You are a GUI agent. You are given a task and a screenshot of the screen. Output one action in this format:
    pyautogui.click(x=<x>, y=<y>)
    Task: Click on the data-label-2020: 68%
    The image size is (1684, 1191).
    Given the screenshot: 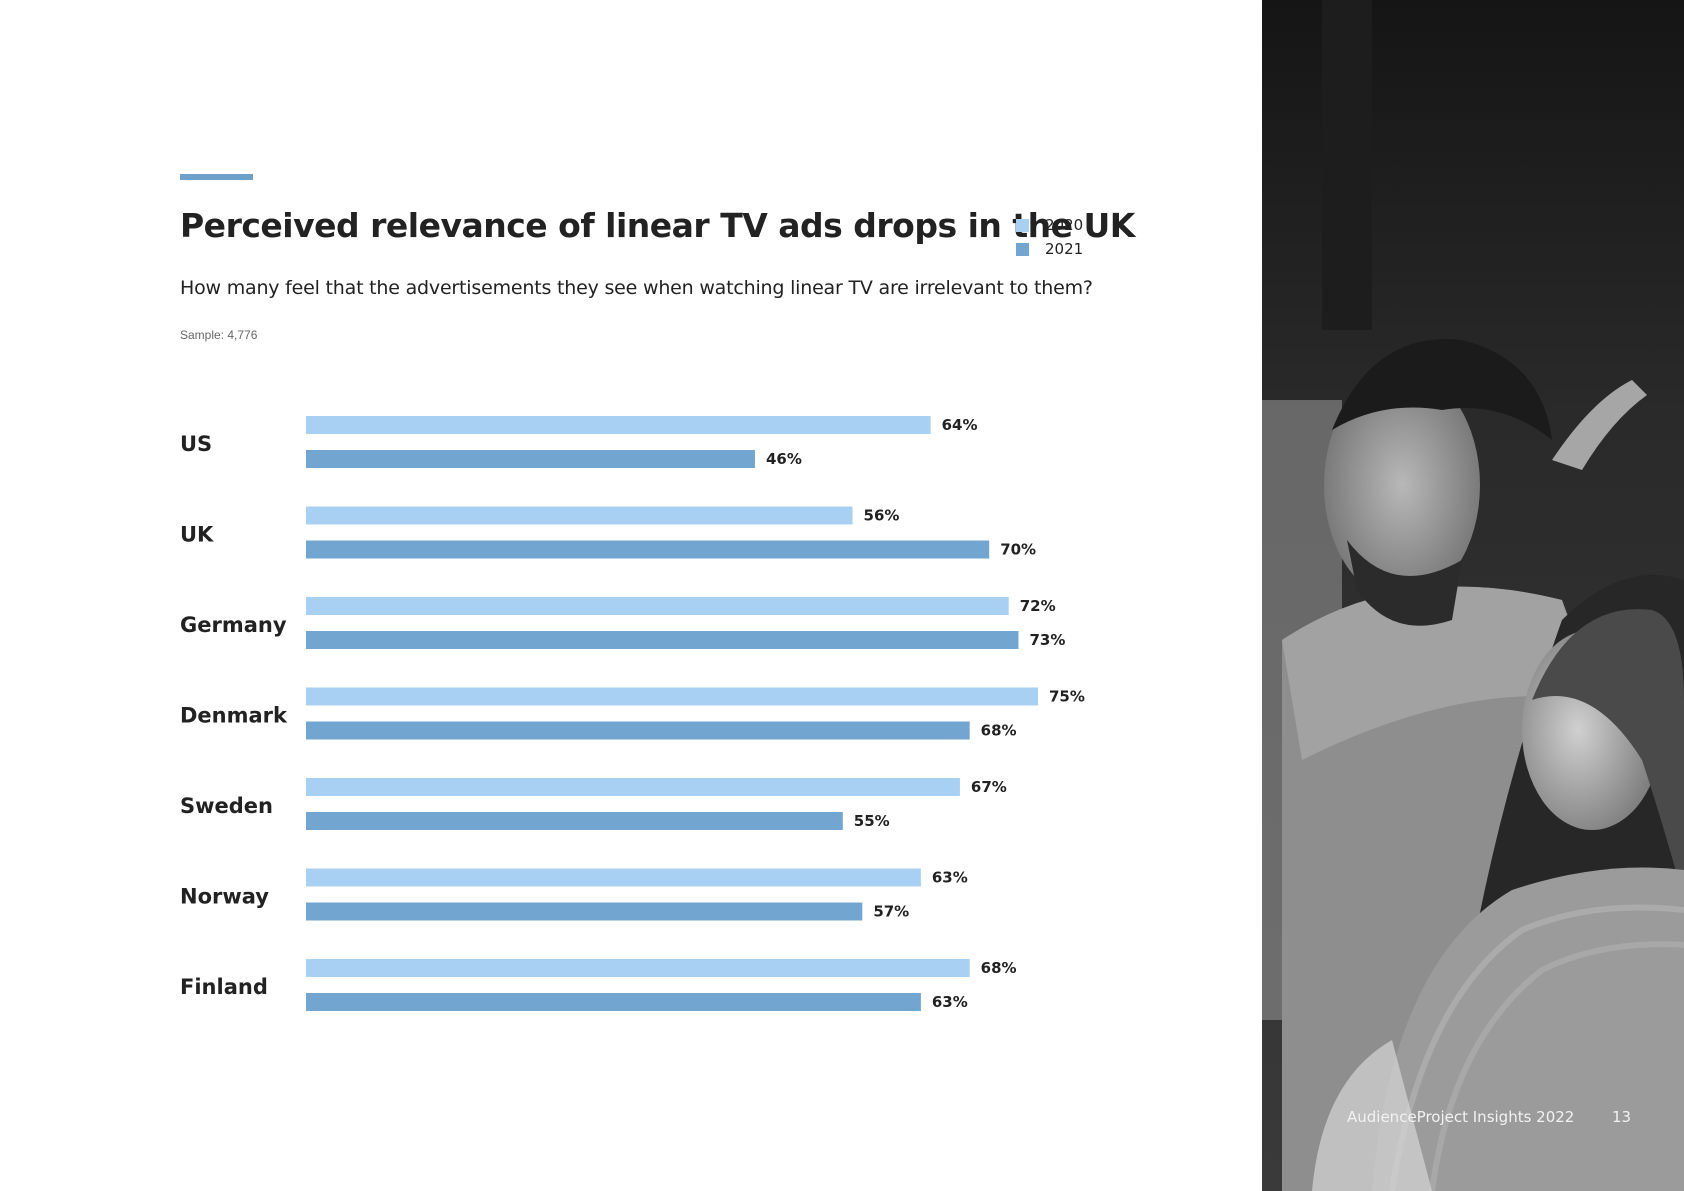 What is the action you would take?
    pyautogui.click(x=999, y=968)
    